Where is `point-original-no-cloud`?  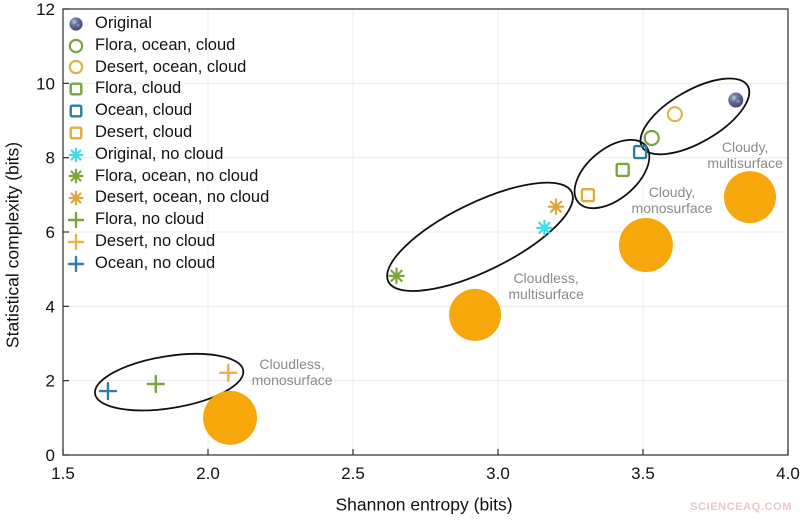 point-original-no-cloud is located at coordinates (544, 228).